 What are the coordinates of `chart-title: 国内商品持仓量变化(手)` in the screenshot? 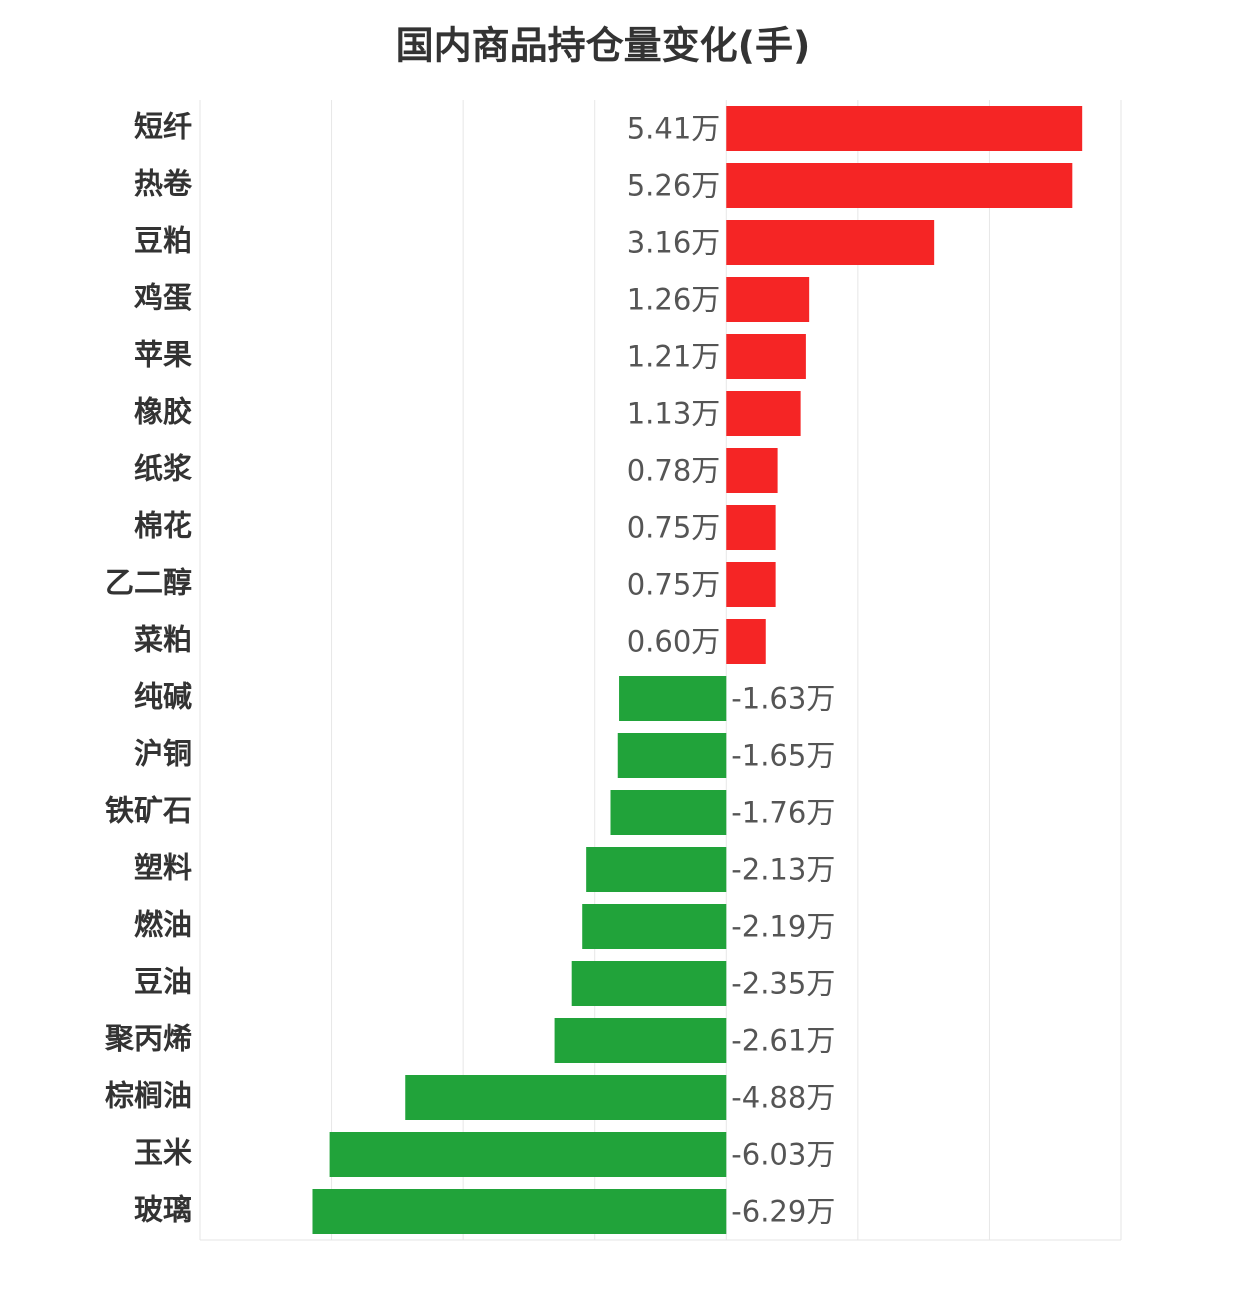 It's located at (603, 46).